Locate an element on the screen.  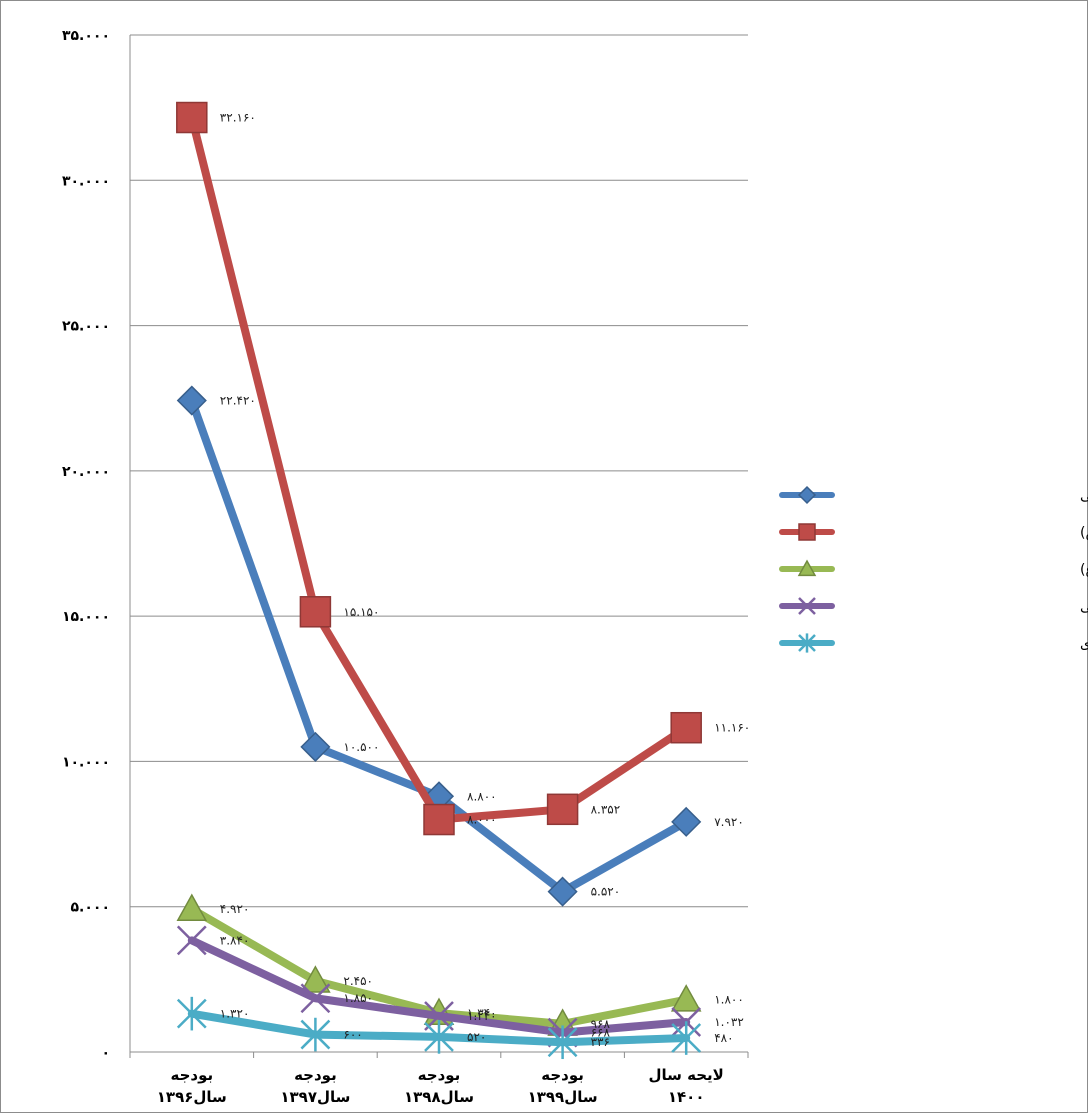
data-label: ۵.۵۲۰ is located at coordinates (606, 892).